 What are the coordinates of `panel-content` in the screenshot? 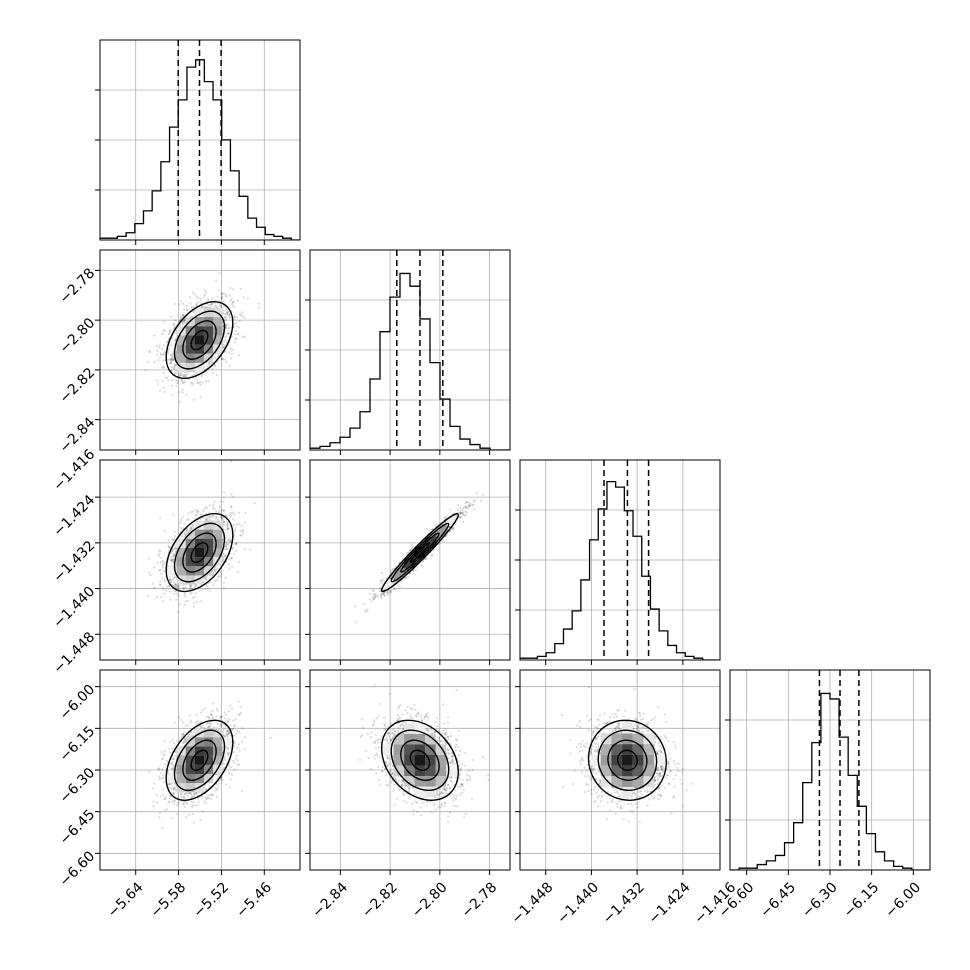 It's located at (200, 350).